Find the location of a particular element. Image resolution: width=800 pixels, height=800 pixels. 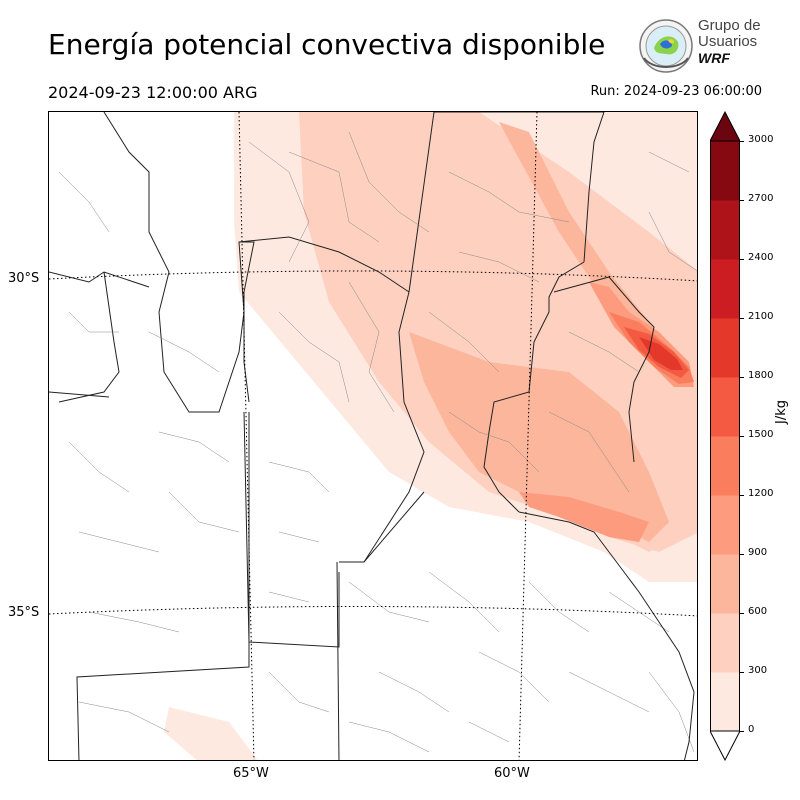

colorbar-frame is located at coordinates (725, 436).